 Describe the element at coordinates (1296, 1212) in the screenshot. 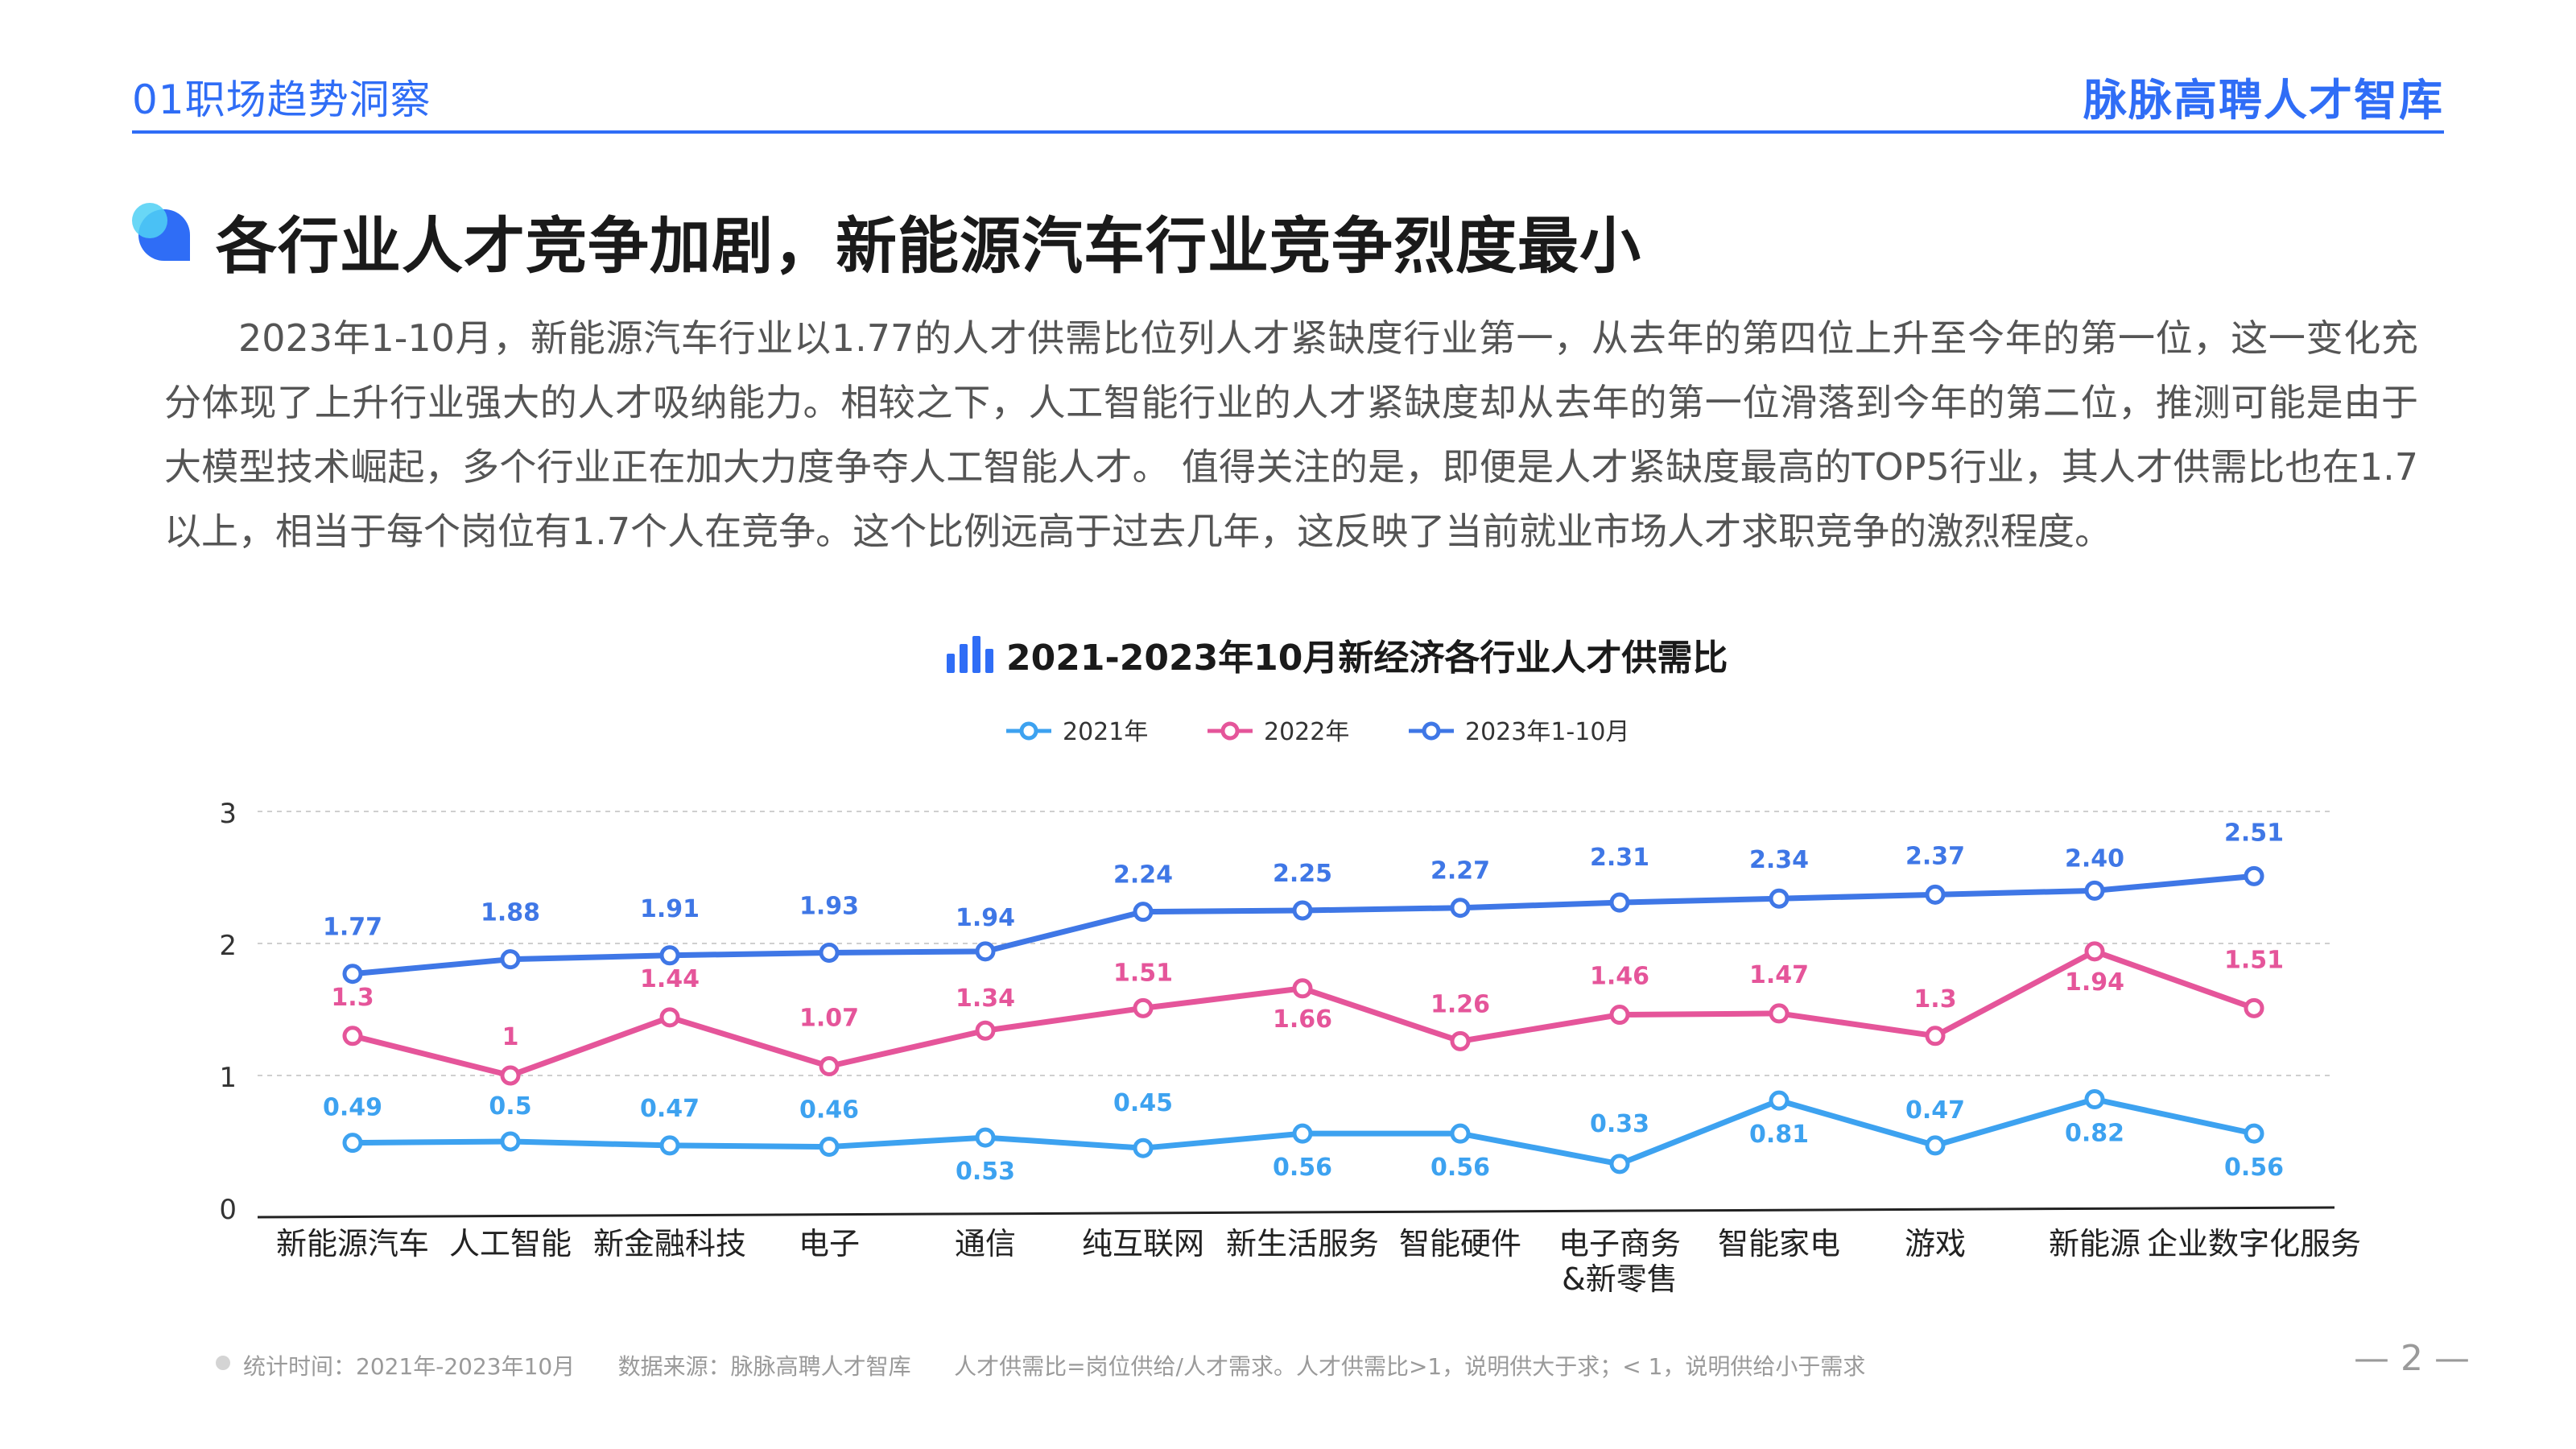

I see `x-axis-line` at that location.